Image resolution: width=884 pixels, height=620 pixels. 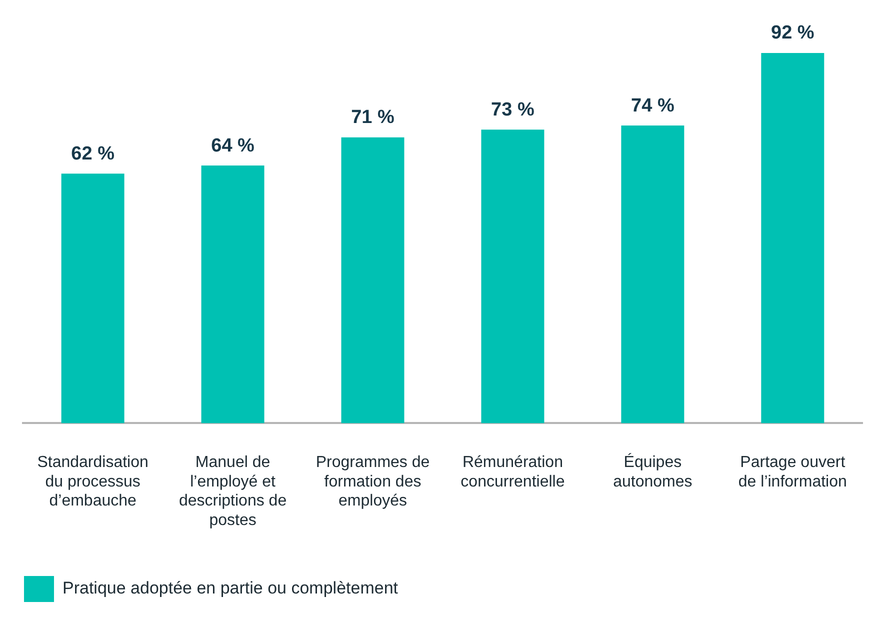 What do you see at coordinates (792, 33) in the screenshot?
I see `text: 92 %` at bounding box center [792, 33].